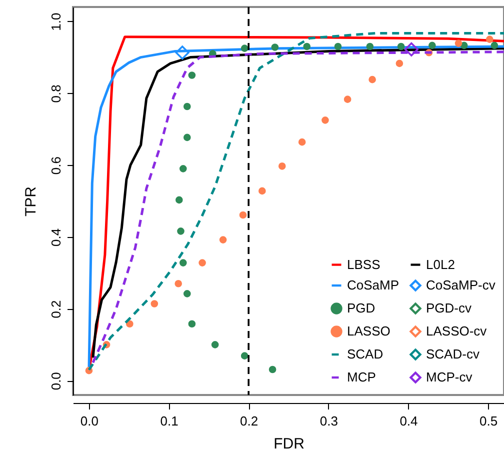 The height and width of the screenshot is (455, 504). I want to click on x-tick-label: 0.0, so click(89, 421).